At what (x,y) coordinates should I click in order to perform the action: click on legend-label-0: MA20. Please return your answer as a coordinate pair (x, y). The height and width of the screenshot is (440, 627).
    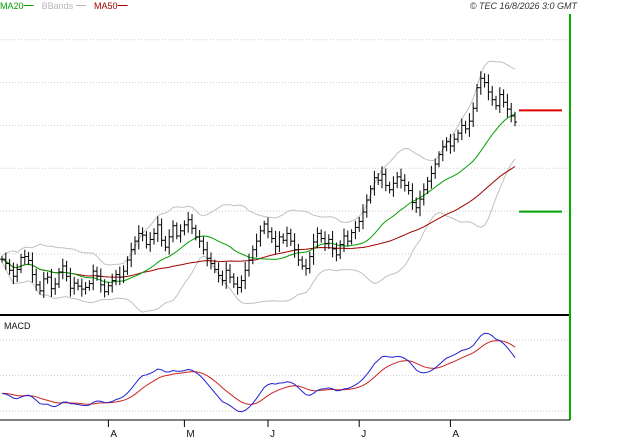
    Looking at the image, I should click on (12, 6).